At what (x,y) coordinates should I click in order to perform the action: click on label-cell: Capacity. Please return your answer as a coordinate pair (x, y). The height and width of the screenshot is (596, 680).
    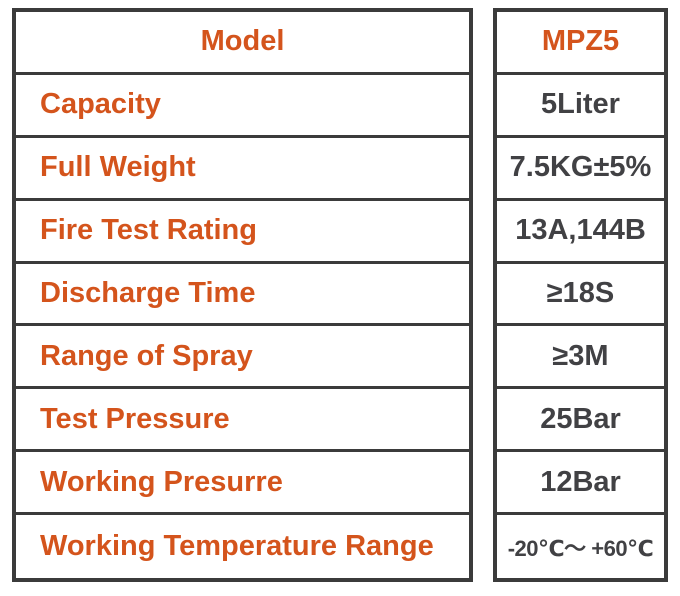
    Looking at the image, I should click on (242, 106).